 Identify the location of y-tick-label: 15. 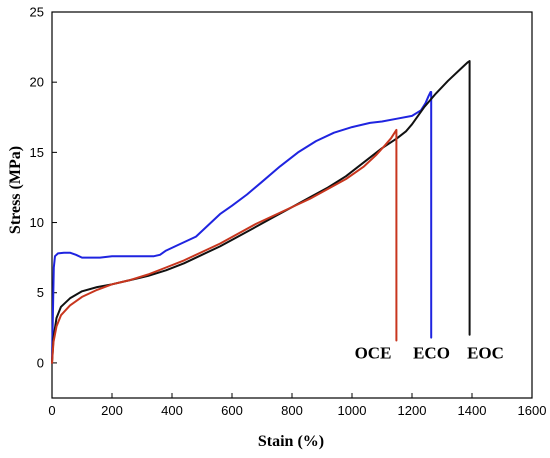
(37, 152).